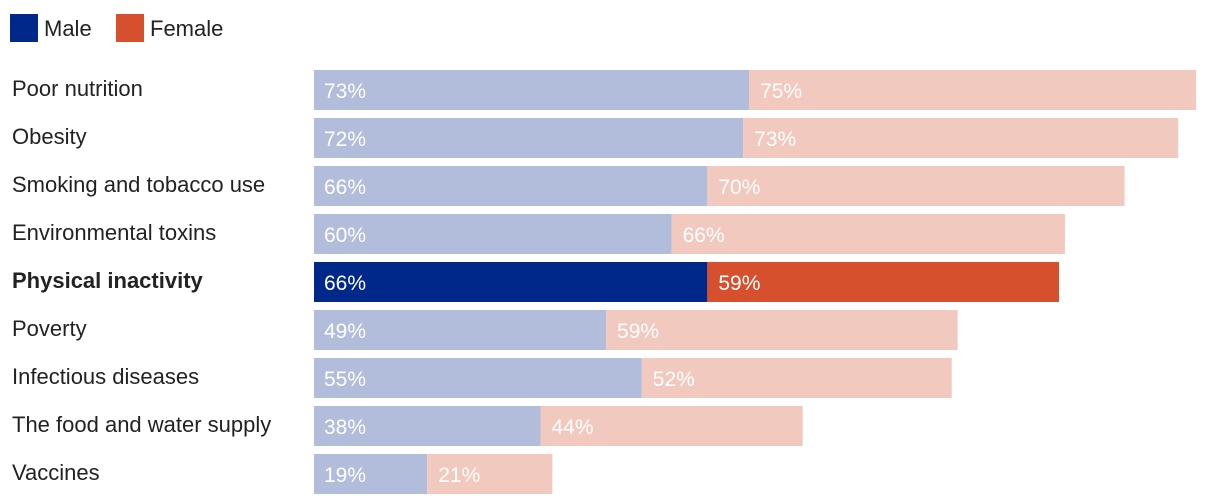  I want to click on category-label: Vaccines, so click(56, 472).